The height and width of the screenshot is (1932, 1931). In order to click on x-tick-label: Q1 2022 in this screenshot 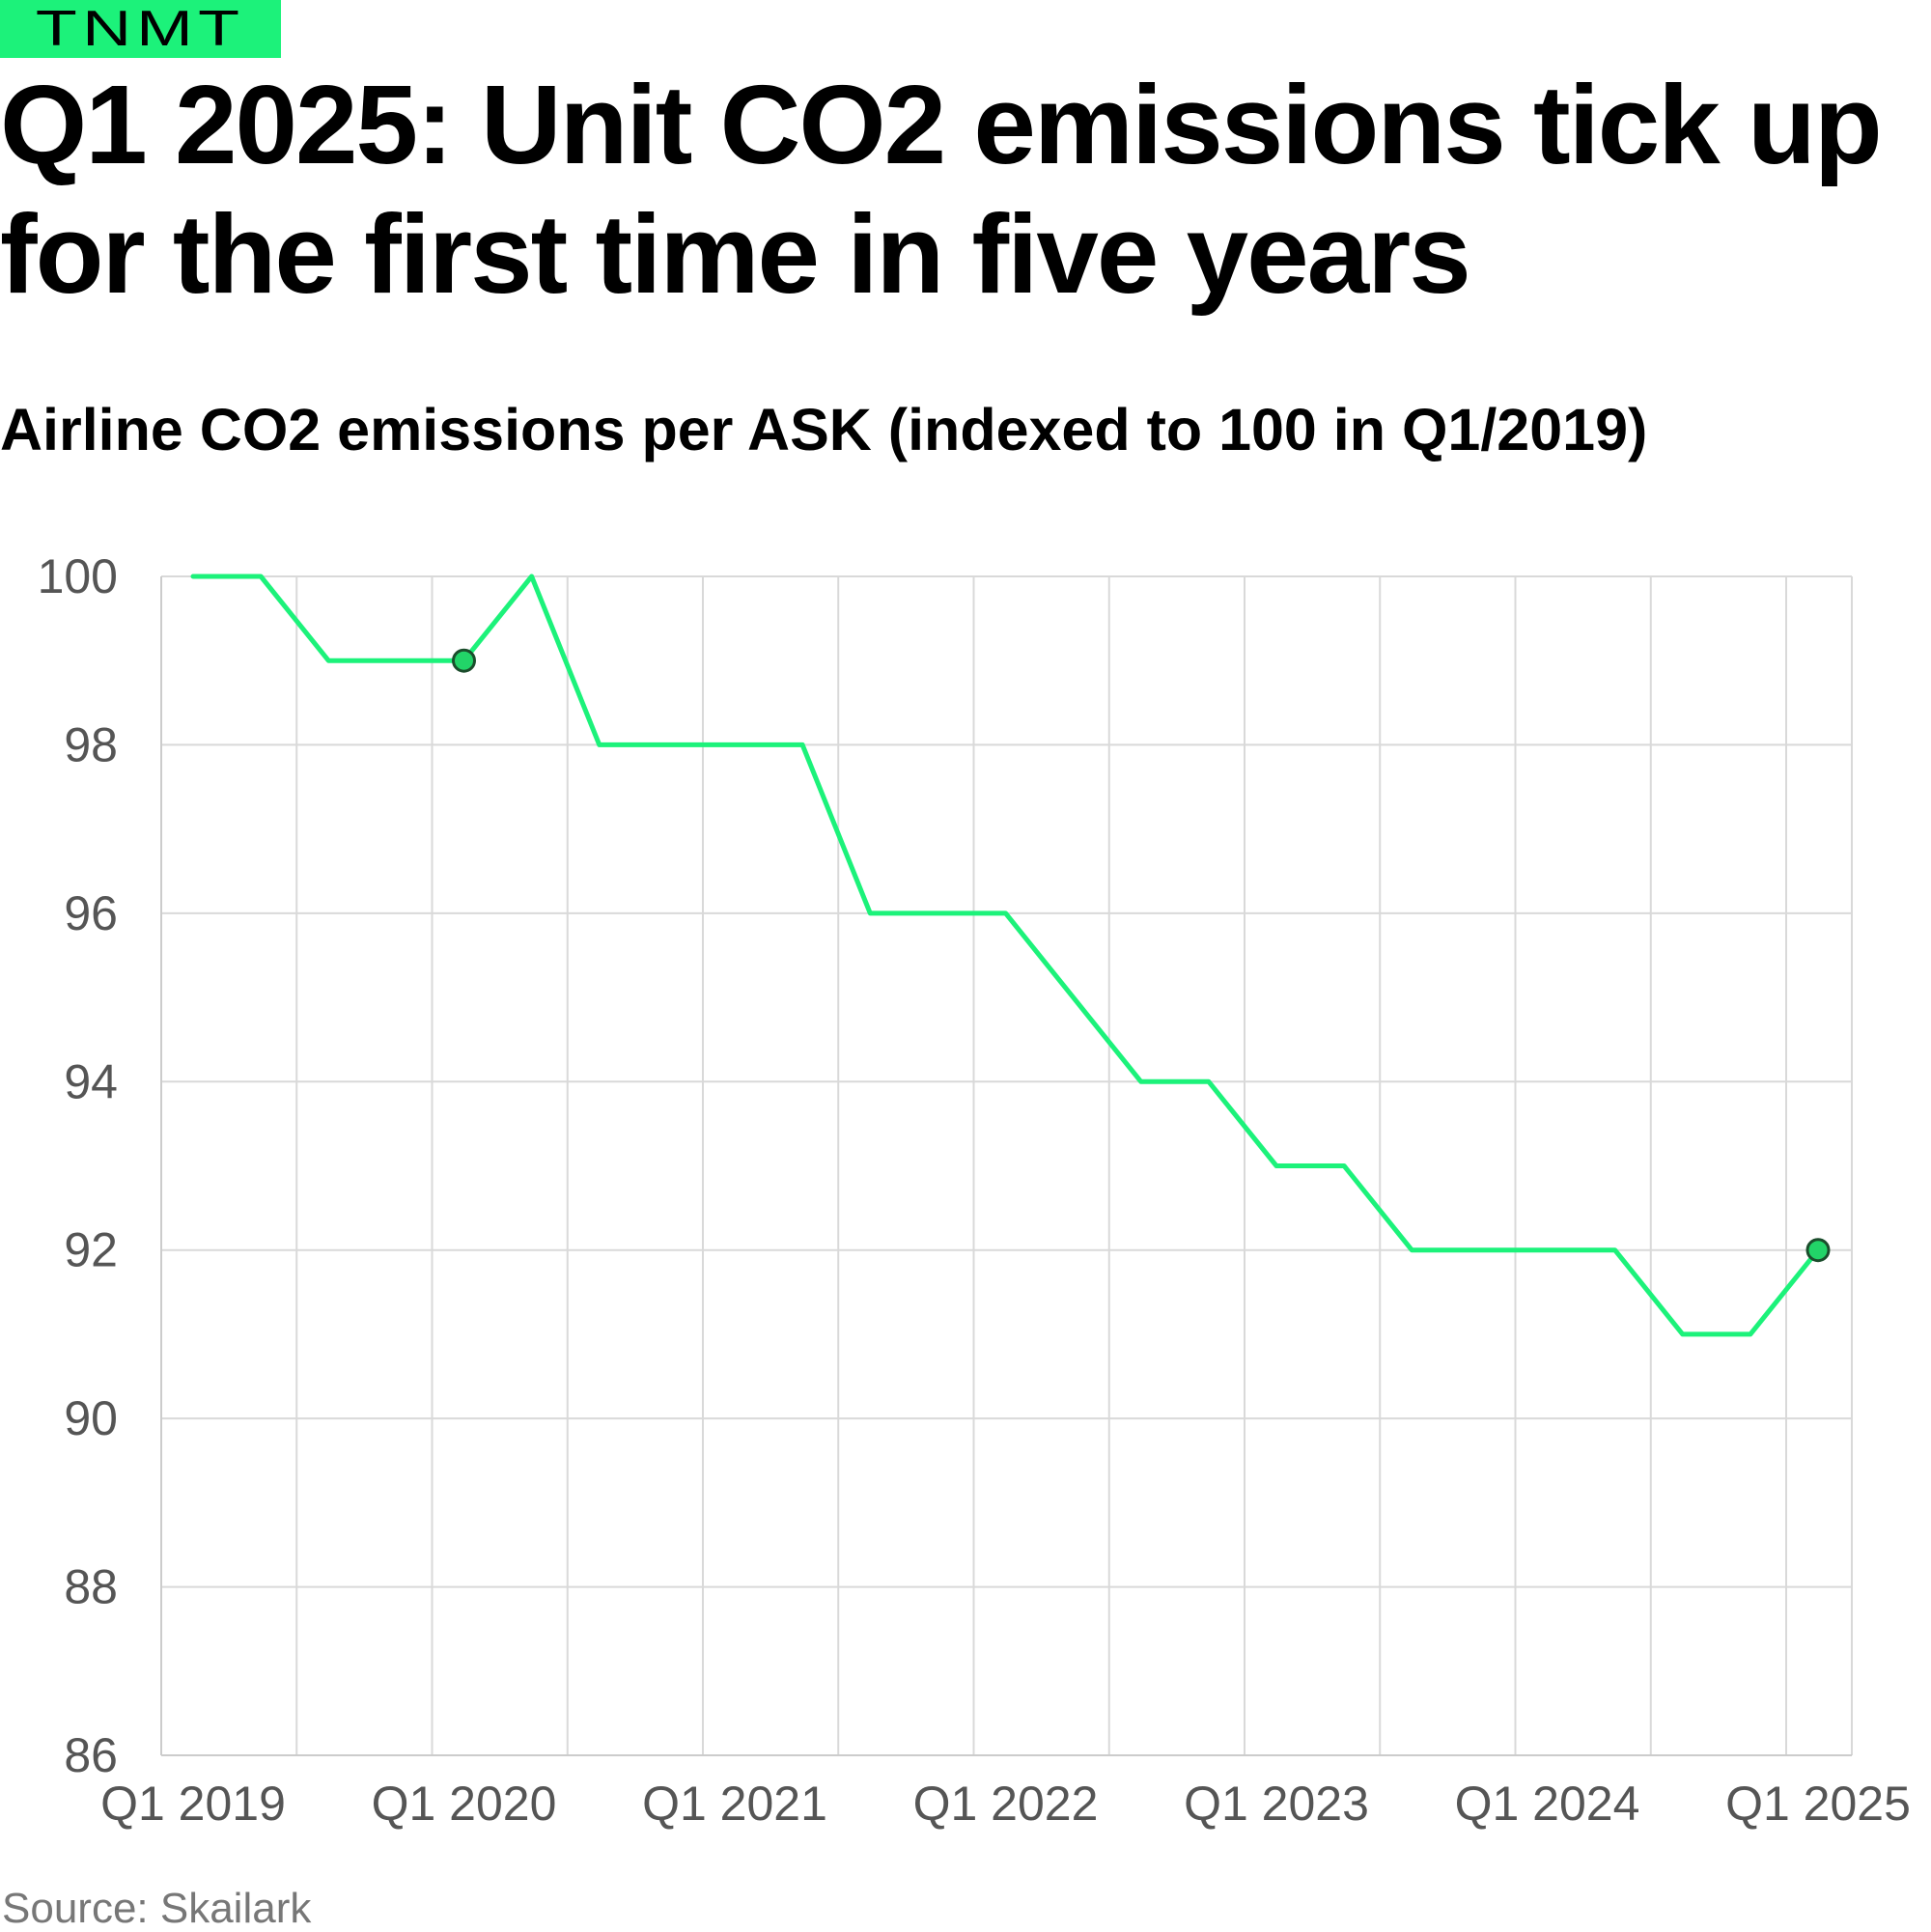, I will do `click(1006, 1804)`.